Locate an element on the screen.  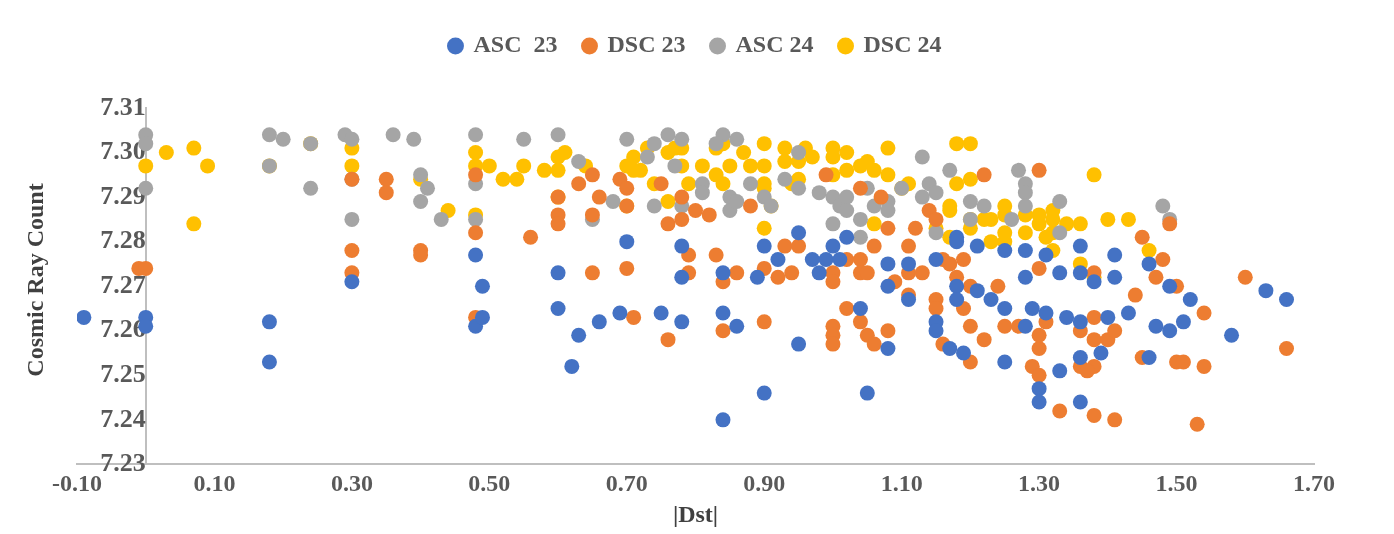
legend-label: ASC 24 is located at coordinates (774, 44).